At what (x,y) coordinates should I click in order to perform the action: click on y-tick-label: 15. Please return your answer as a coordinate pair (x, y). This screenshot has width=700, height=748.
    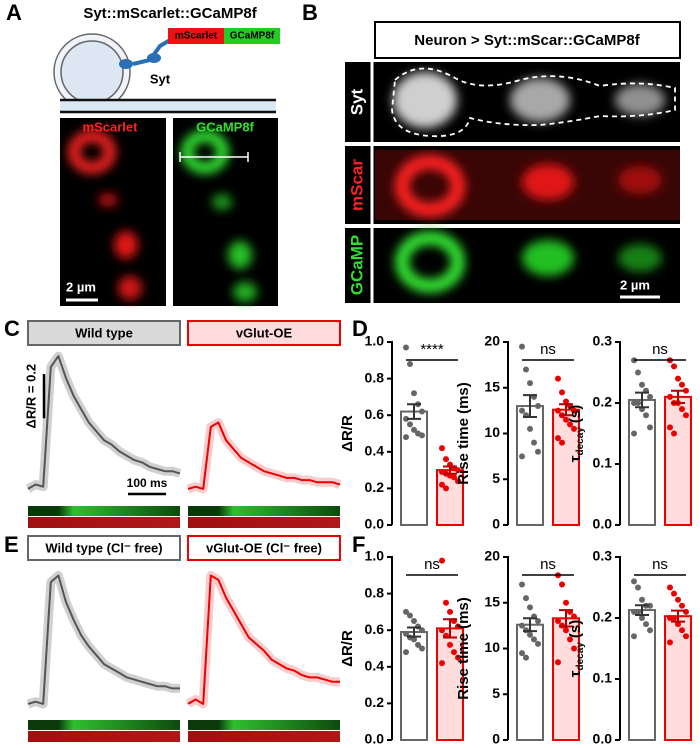
    Looking at the image, I should click on (492, 601).